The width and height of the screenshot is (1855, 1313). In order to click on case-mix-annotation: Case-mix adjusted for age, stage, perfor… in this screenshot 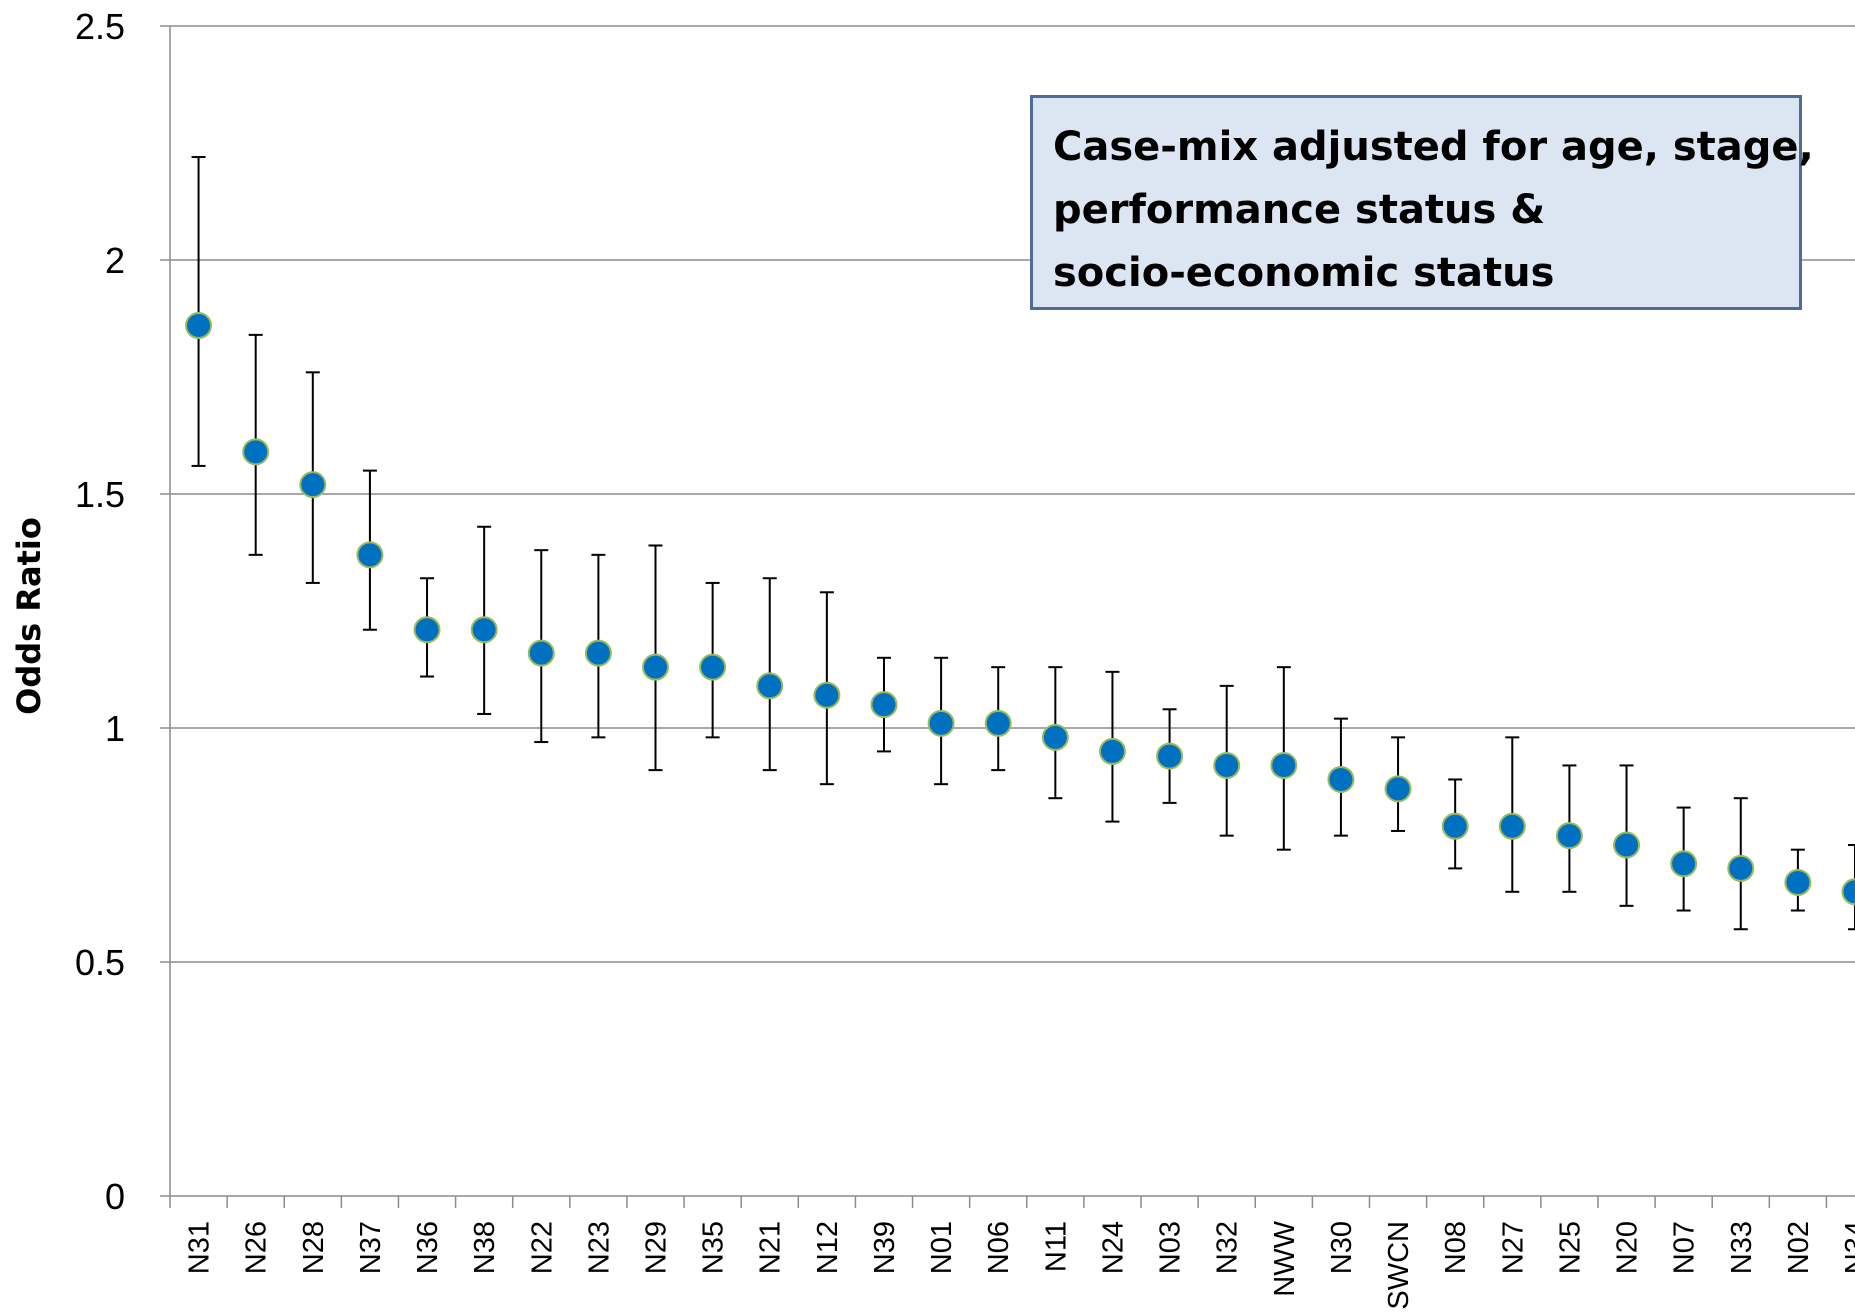, I will do `click(1422, 202)`.